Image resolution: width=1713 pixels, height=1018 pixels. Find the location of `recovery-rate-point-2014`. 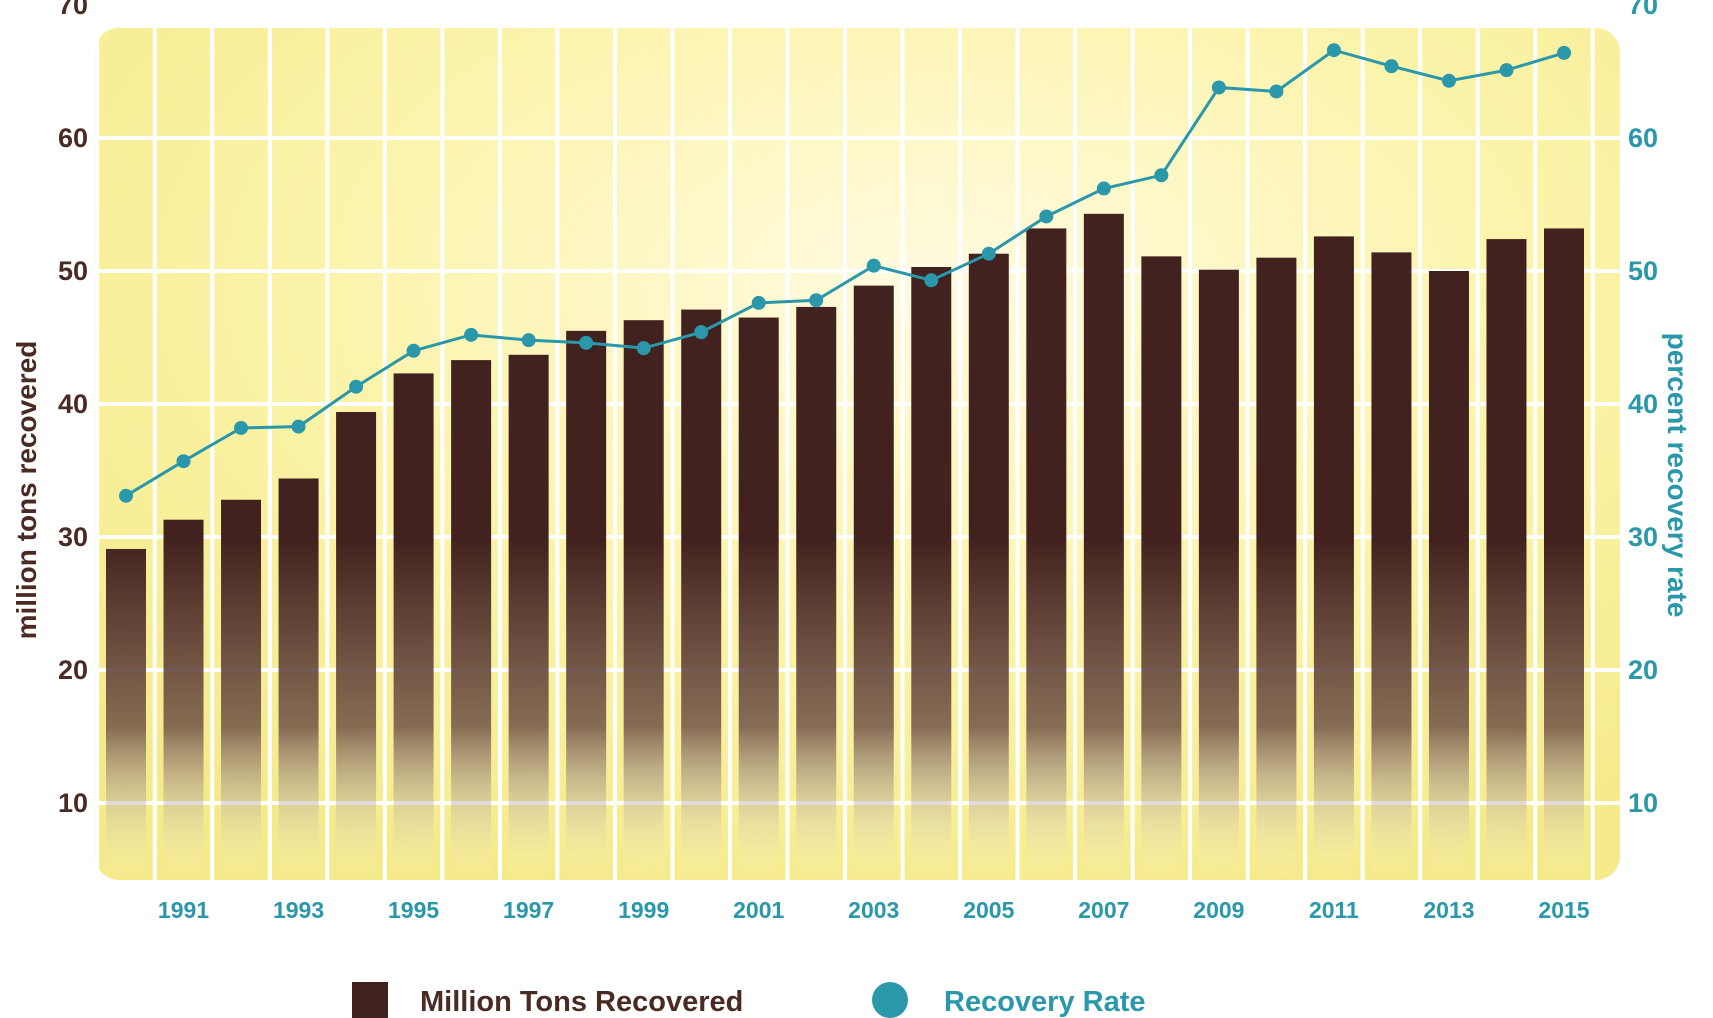

recovery-rate-point-2014 is located at coordinates (1506, 70).